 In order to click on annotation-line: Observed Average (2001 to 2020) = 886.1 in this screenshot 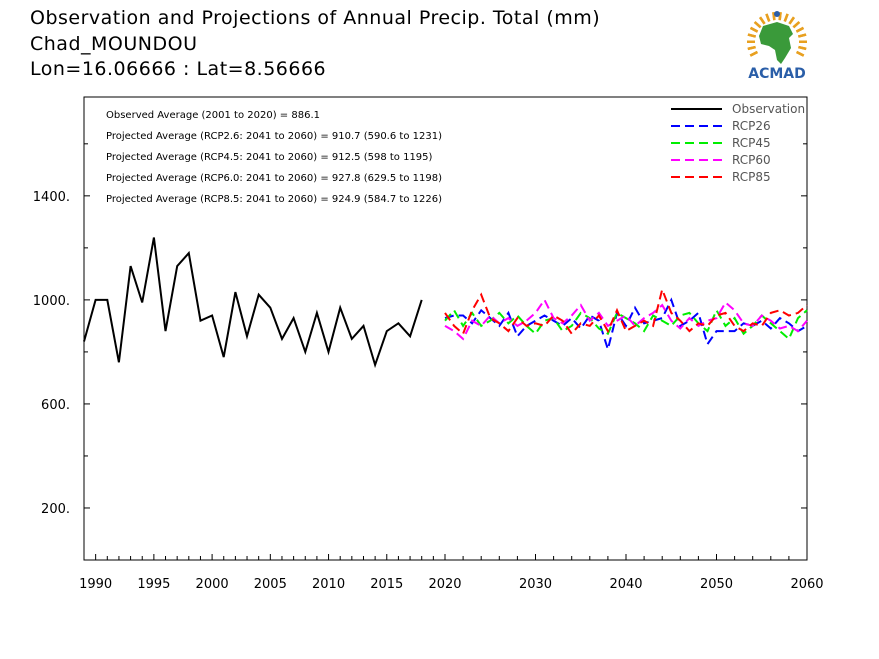, I will do `click(213, 115)`.